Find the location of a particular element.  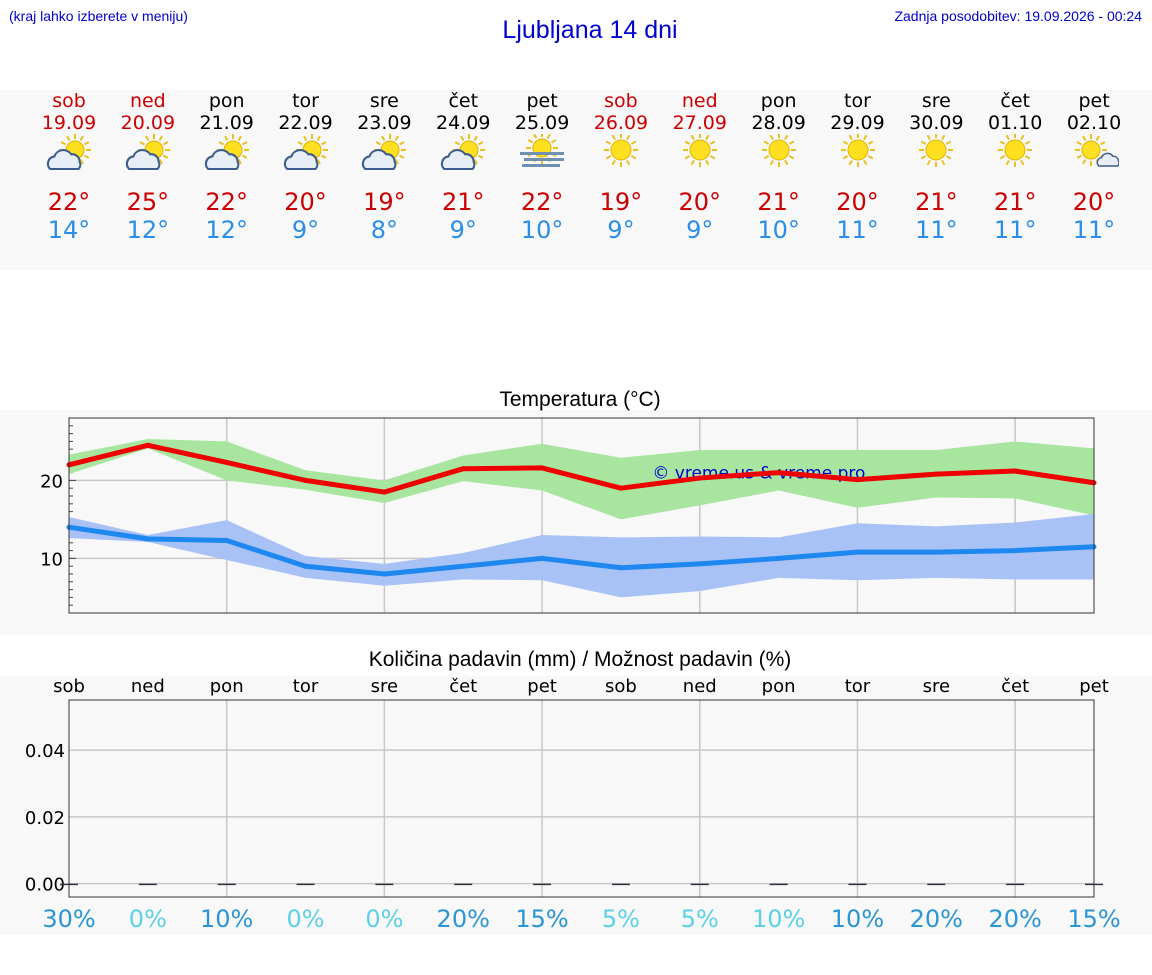

day-label: ned is located at coordinates (148, 686).